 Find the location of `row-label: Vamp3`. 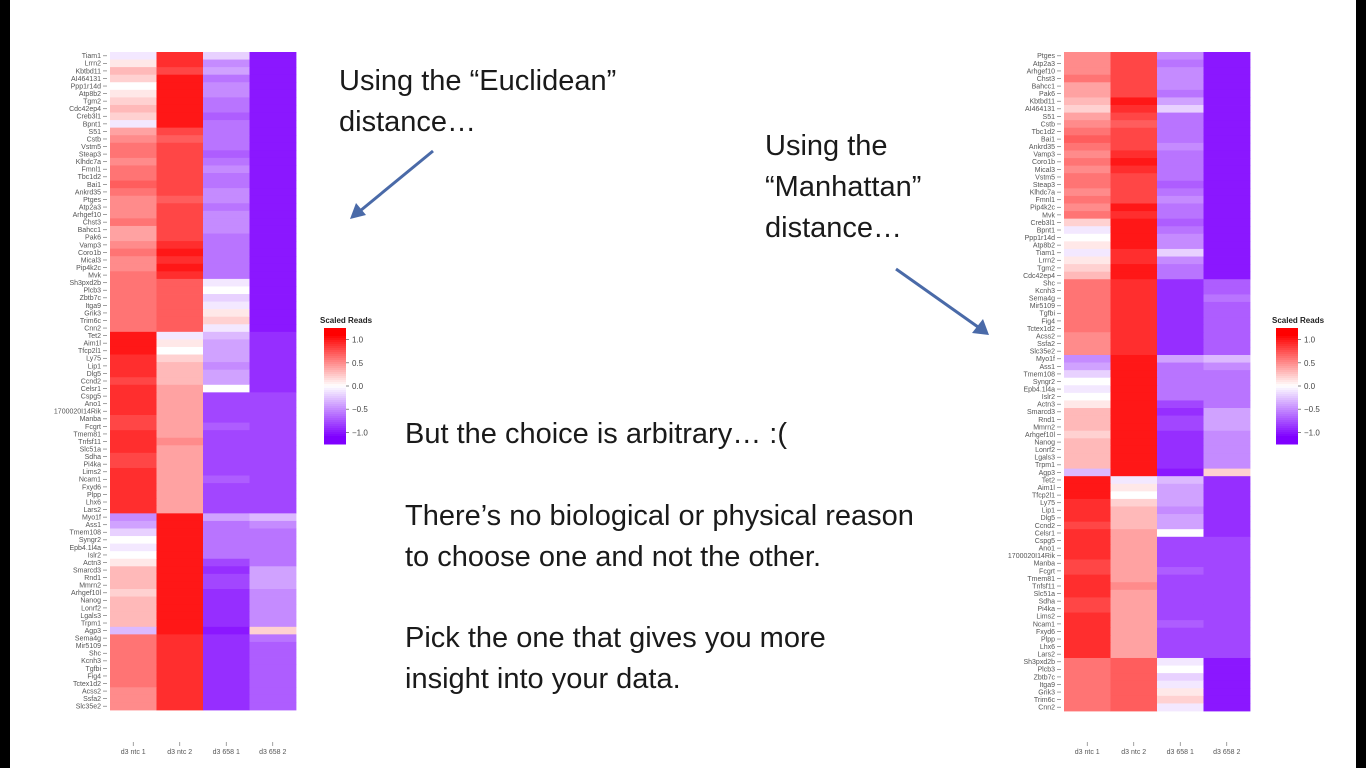

row-label: Vamp3 is located at coordinates (90, 245).